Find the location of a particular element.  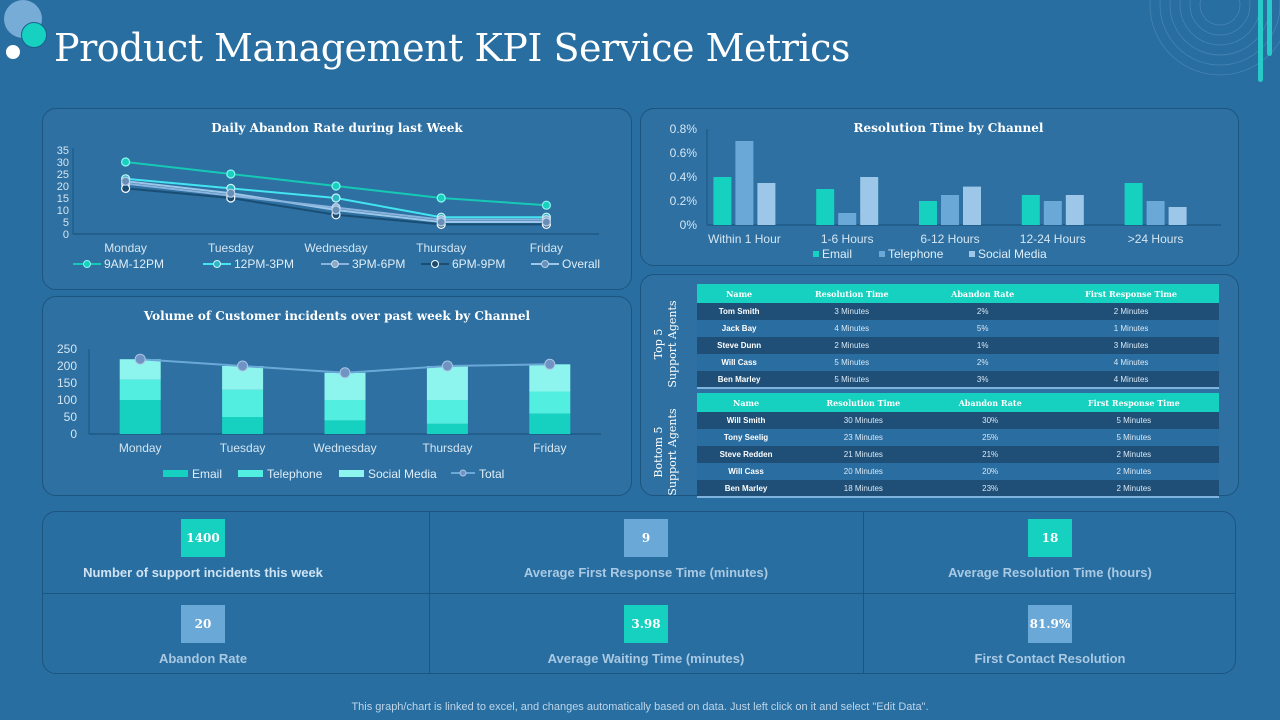

table-row: Will Cass 5 Minutes 2% 4 Minutes is located at coordinates (958, 362).